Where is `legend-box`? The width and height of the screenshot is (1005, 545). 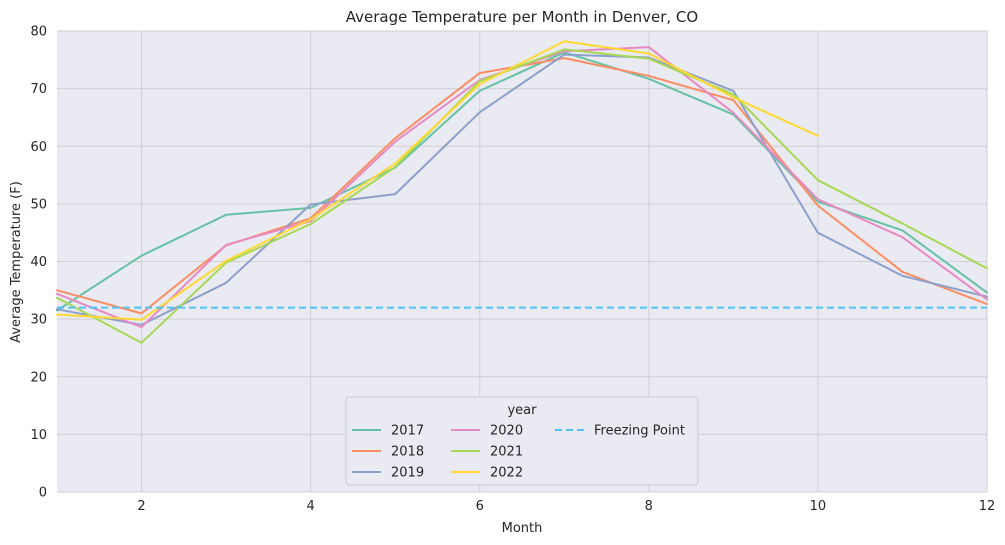
legend-box is located at coordinates (522, 441).